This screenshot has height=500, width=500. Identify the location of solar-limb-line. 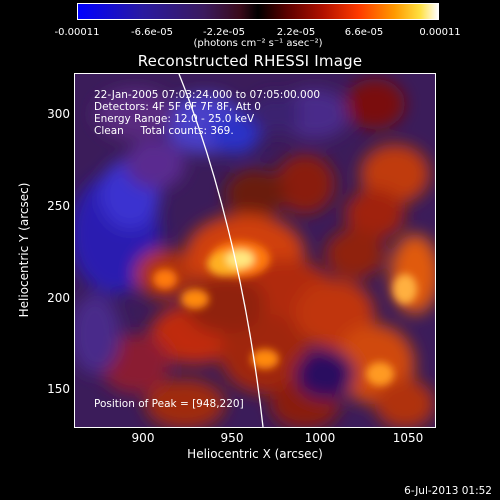
(221, 250).